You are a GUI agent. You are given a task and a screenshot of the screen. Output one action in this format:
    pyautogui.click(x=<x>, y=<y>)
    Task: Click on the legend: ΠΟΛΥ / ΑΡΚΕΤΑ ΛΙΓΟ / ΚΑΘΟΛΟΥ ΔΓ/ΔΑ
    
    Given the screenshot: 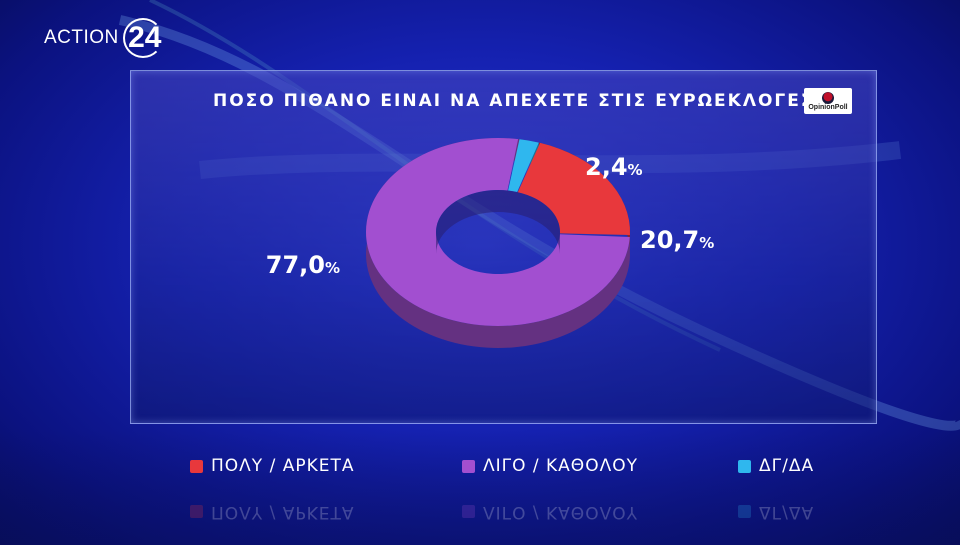 What is the action you would take?
    pyautogui.click(x=480, y=468)
    